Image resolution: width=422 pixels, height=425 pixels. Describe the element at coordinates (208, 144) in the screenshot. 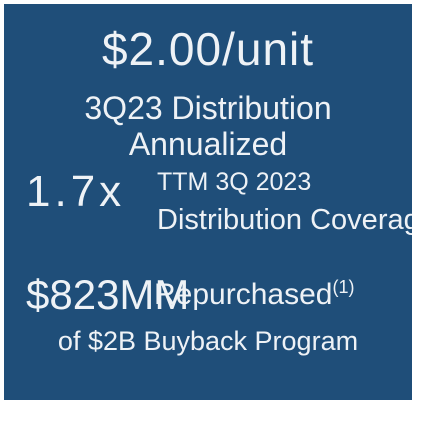

I see `headline-line2: Annualized` at that location.